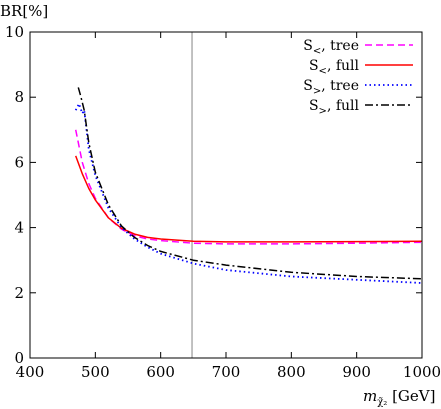  Describe the element at coordinates (370, 396) in the screenshot. I see `x-axis-label-main: m` at that location.